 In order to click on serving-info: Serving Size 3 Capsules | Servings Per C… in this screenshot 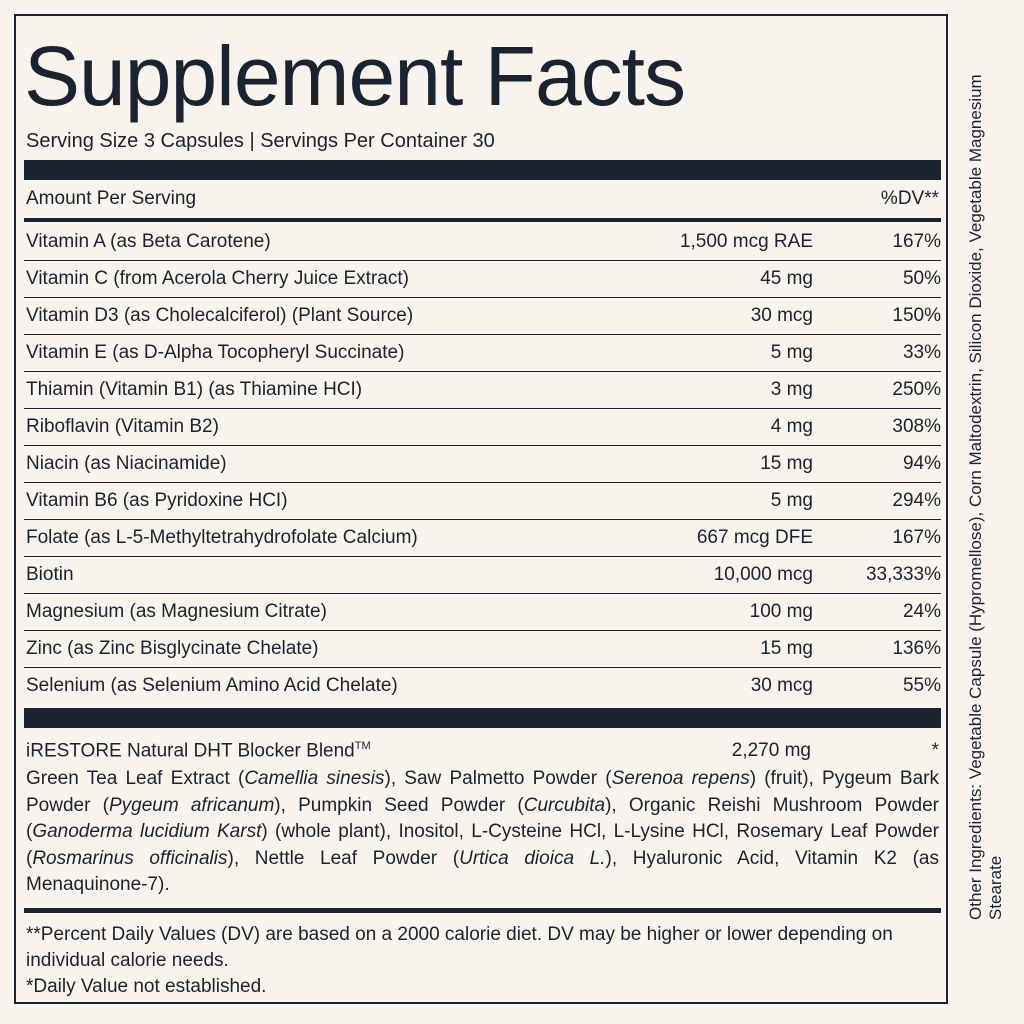, I will do `click(260, 141)`.